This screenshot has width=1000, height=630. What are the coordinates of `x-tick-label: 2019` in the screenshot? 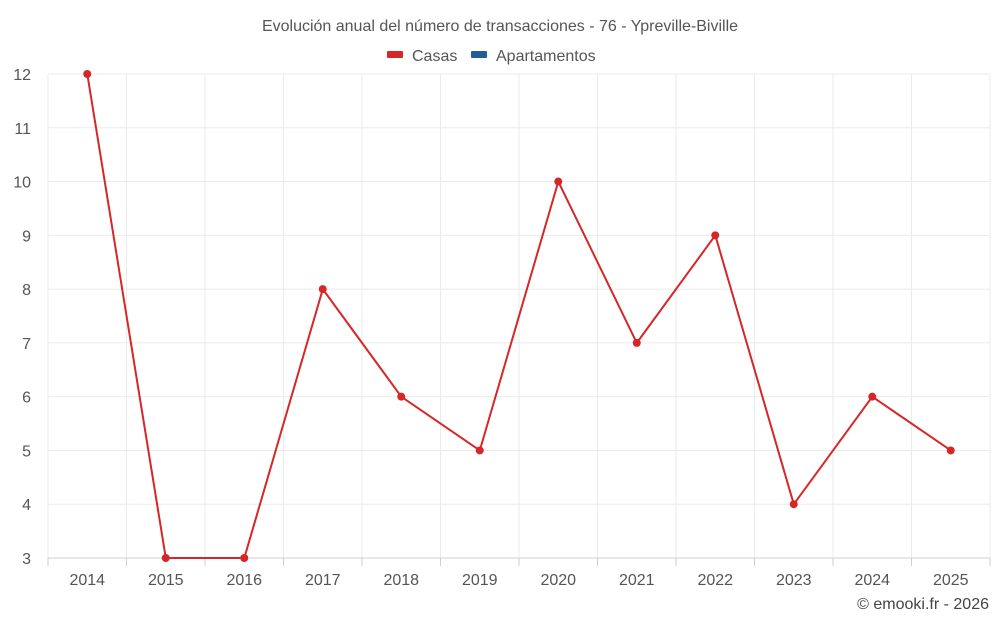 It's located at (480, 580).